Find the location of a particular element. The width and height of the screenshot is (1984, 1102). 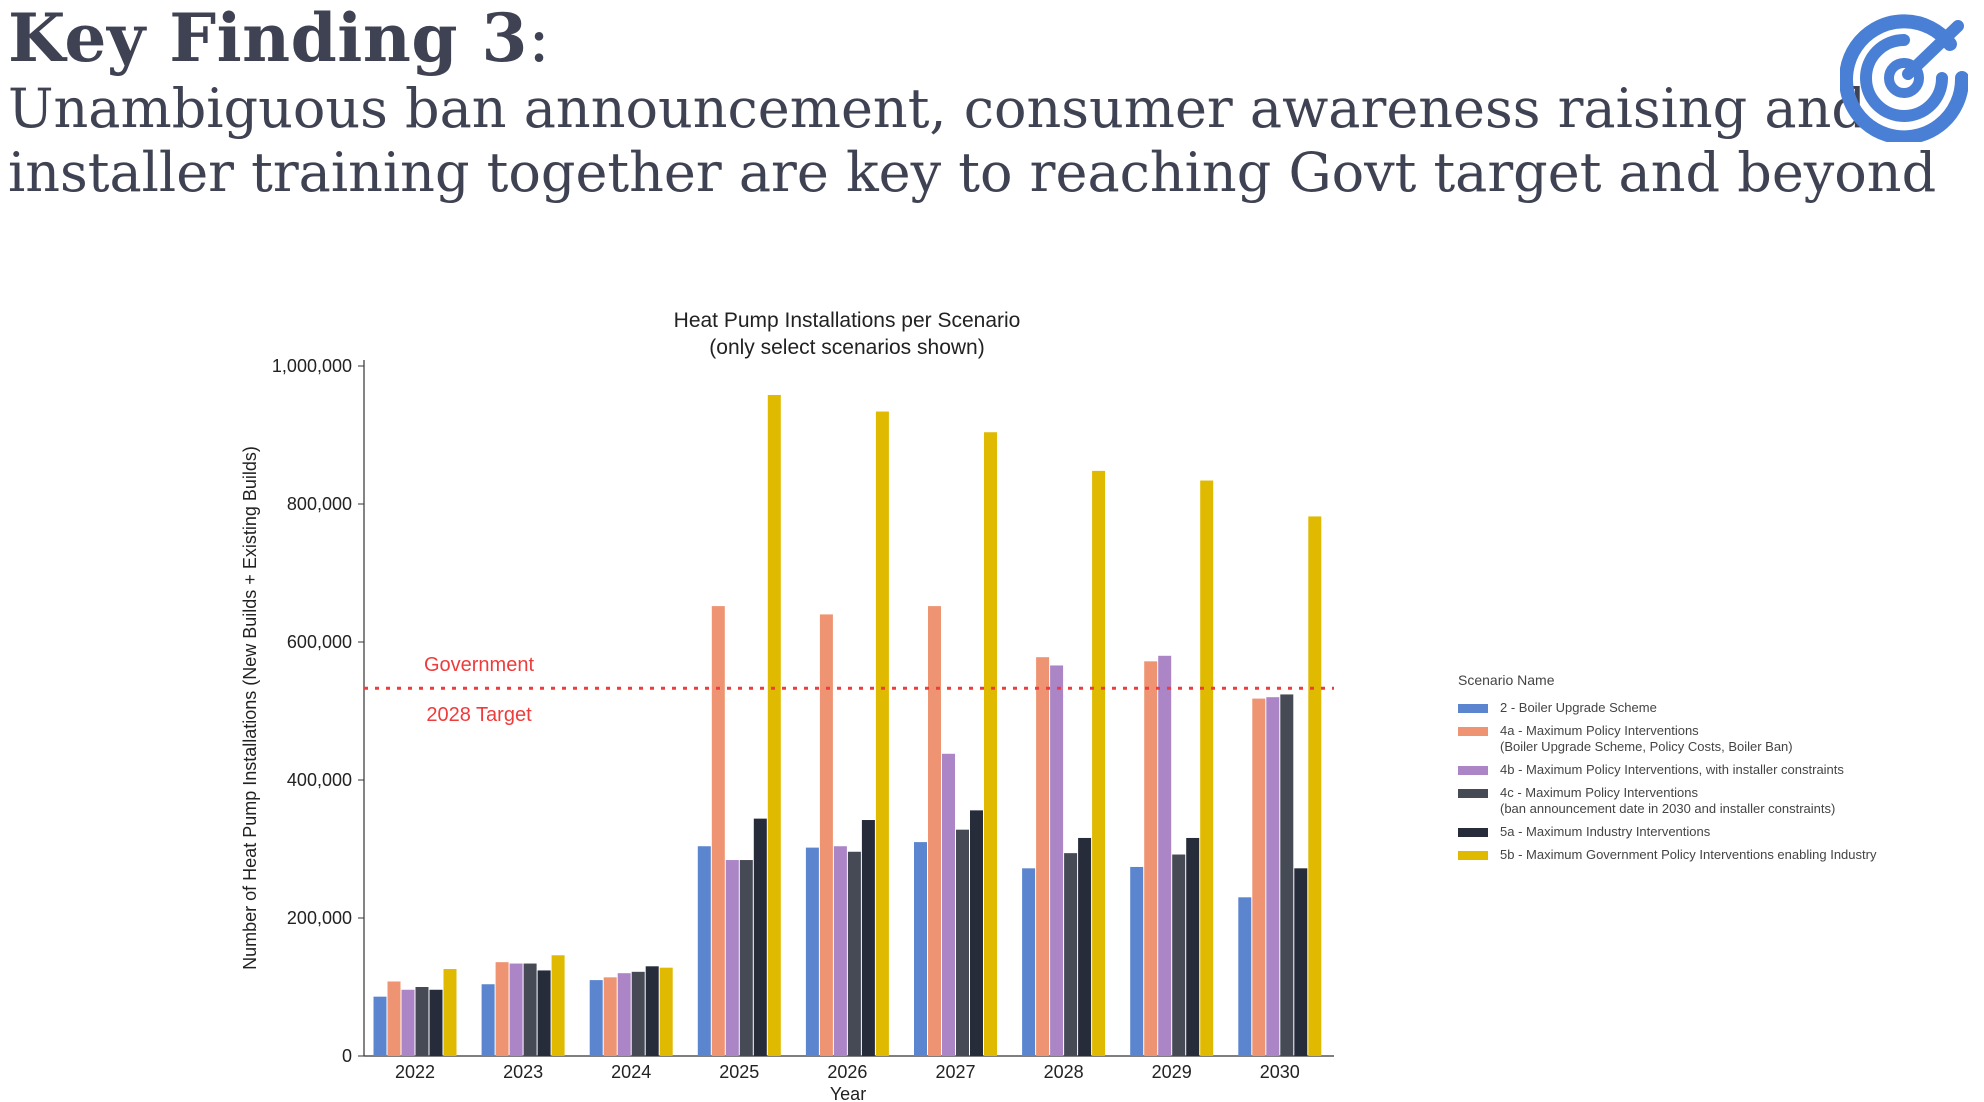

y-tick-label: 400,000 is located at coordinates (319, 780).